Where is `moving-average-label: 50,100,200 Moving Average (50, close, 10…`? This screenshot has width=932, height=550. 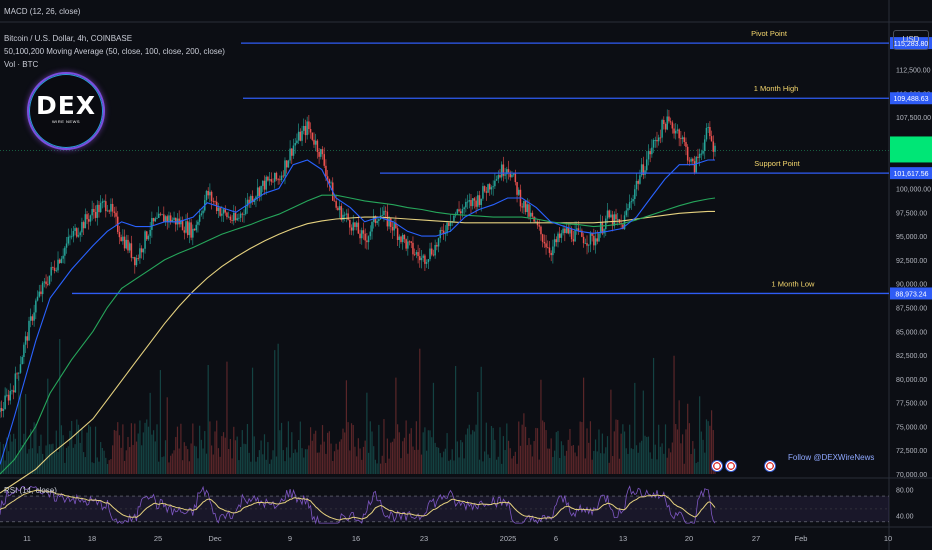 moving-average-label: 50,100,200 Moving Average (50, close, 10… is located at coordinates (114, 51).